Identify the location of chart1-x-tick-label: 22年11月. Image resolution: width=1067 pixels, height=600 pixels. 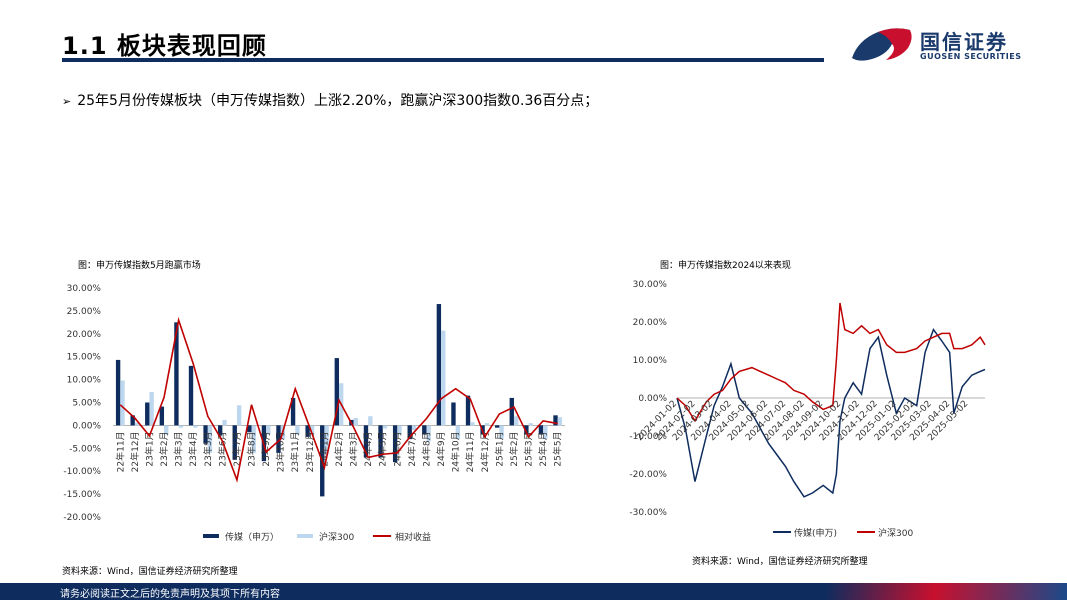
(120, 451).